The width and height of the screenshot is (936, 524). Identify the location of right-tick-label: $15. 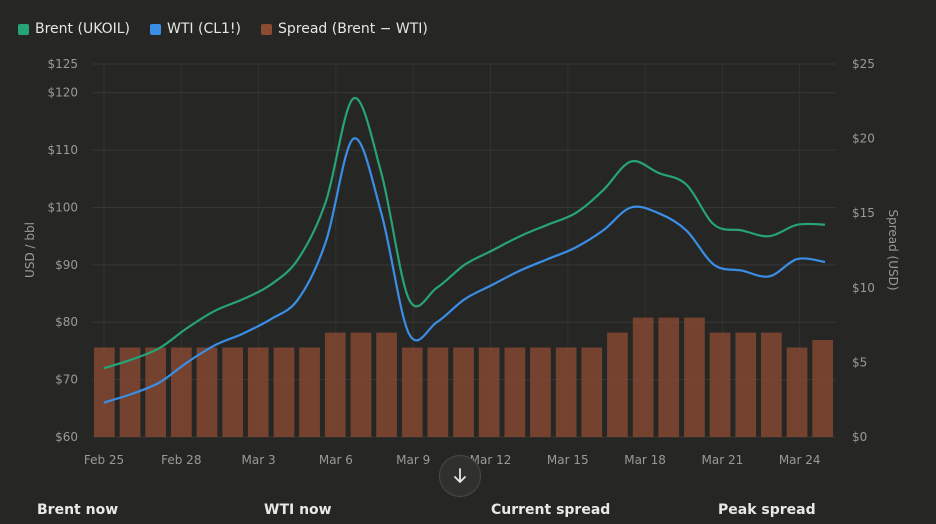
(863, 213).